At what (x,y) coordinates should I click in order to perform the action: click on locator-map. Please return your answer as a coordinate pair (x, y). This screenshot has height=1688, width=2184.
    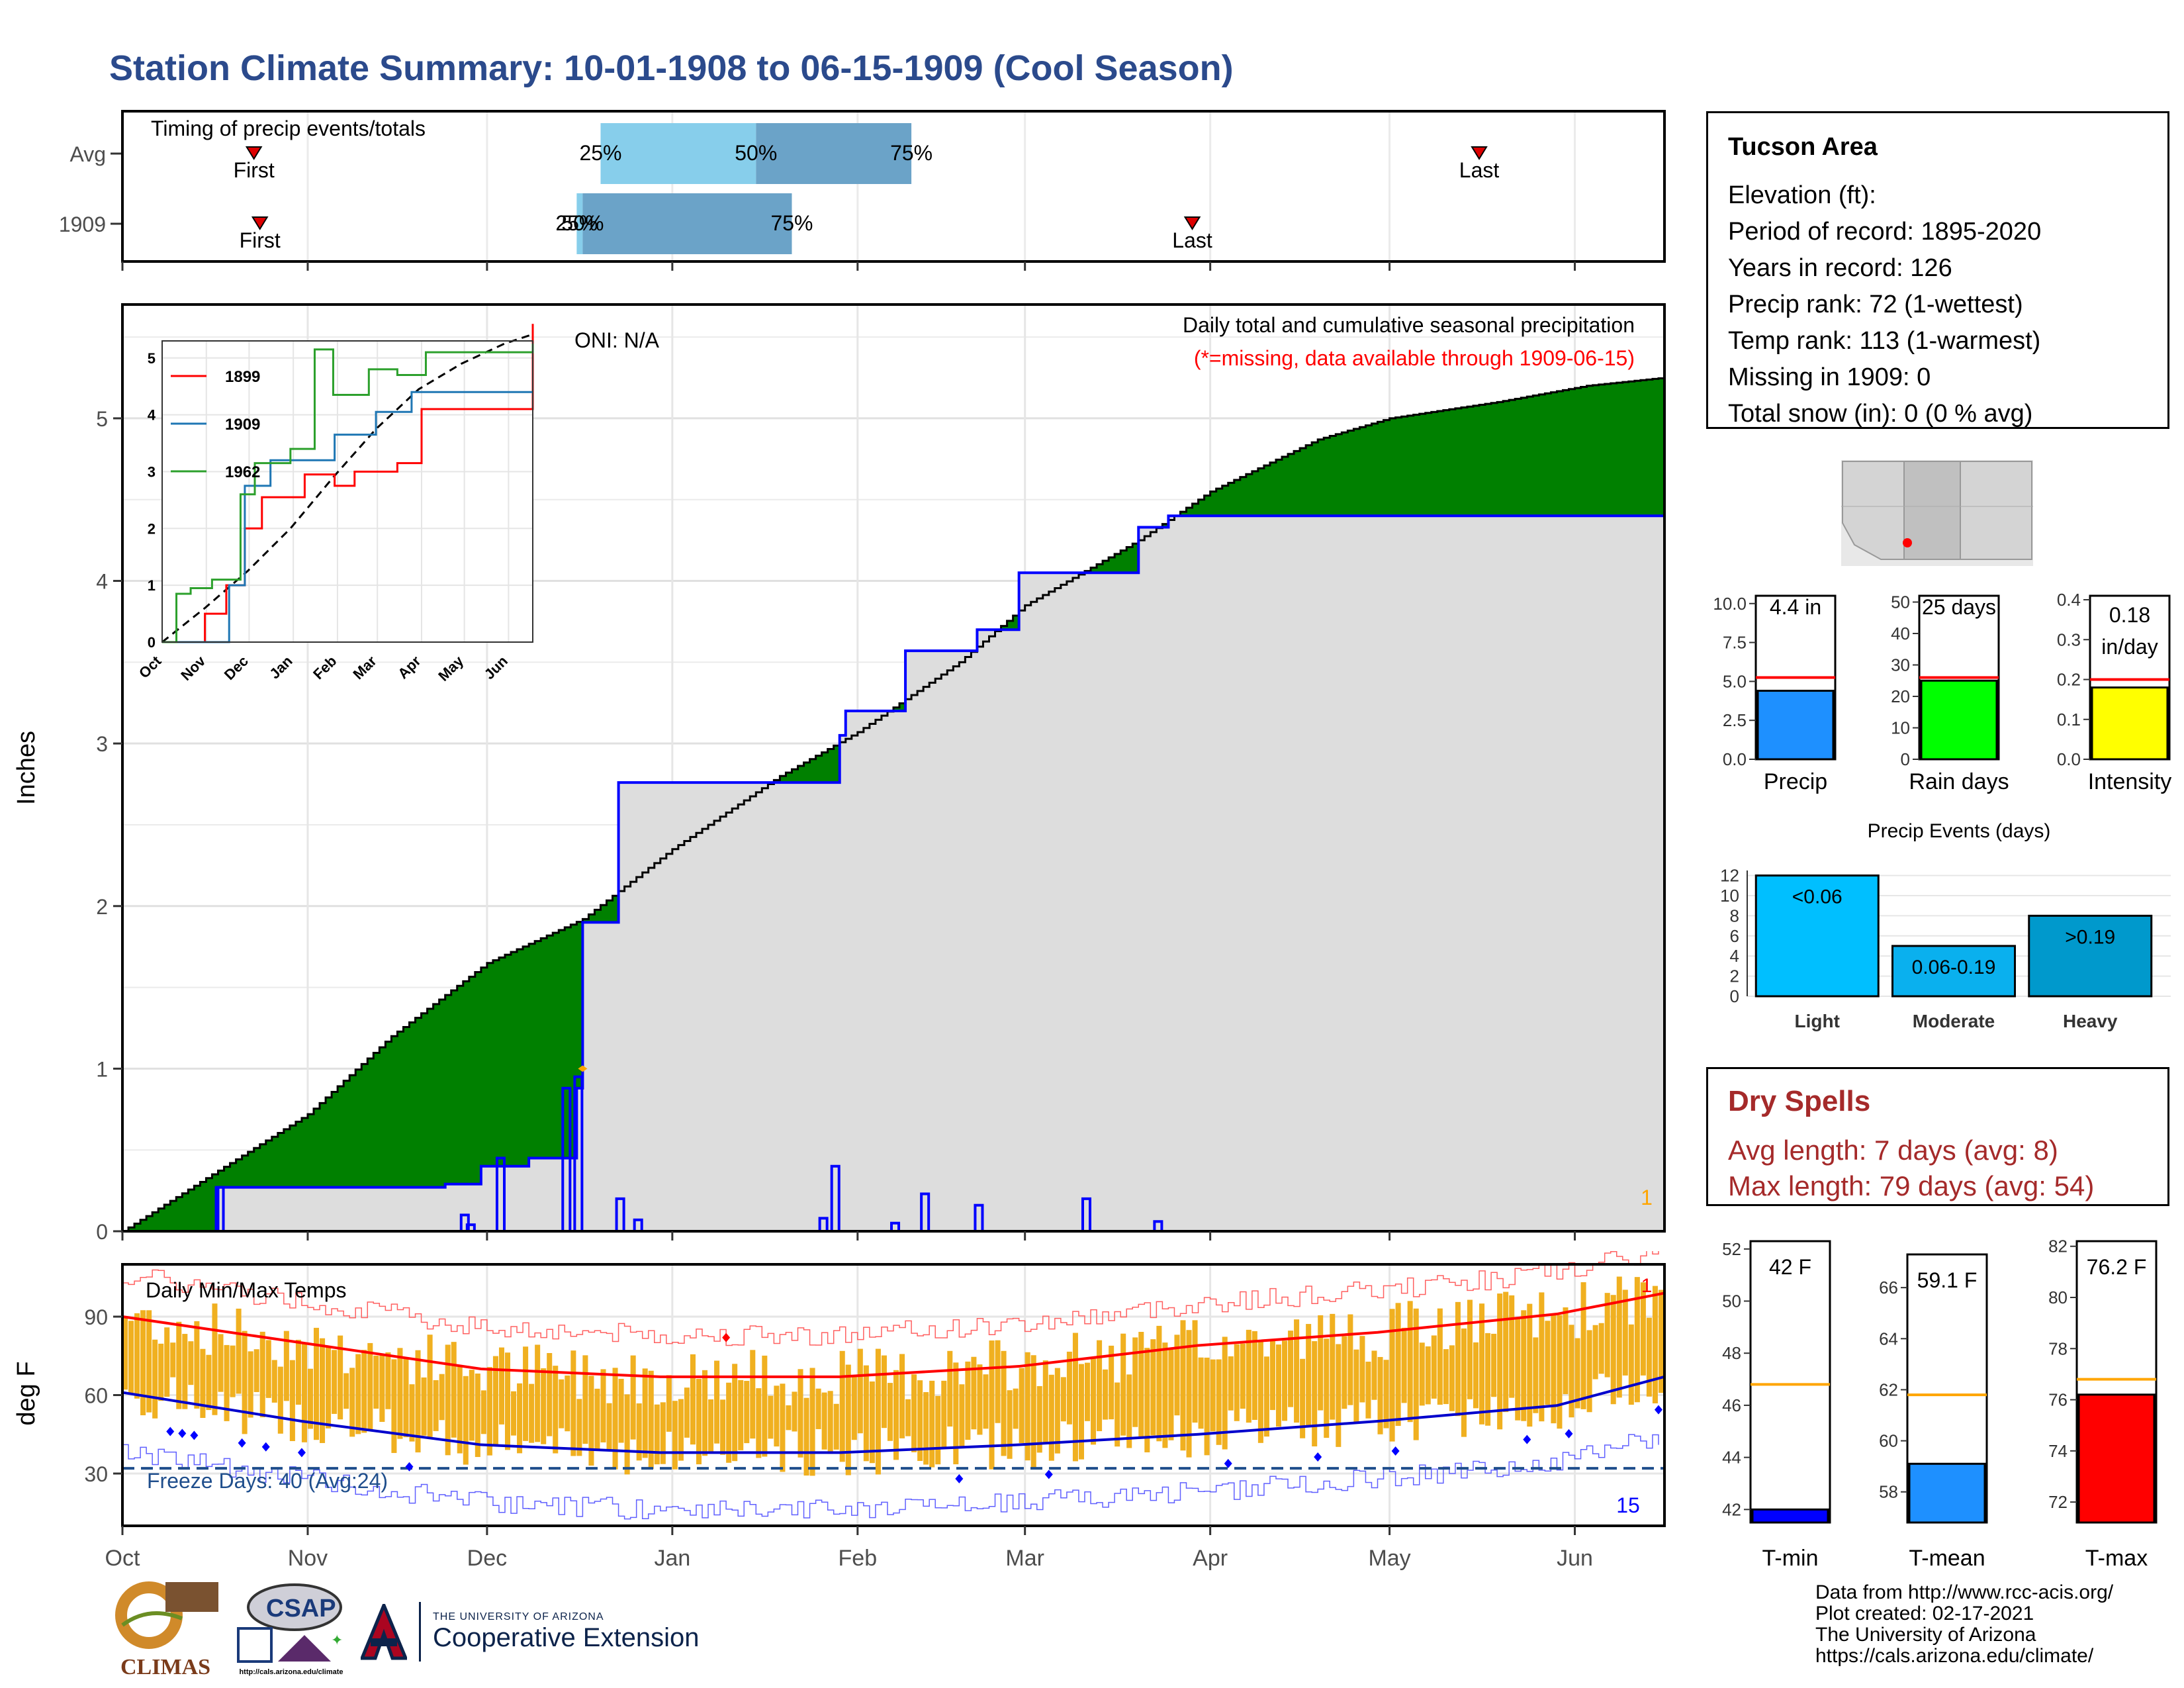
    Looking at the image, I should click on (1937, 513).